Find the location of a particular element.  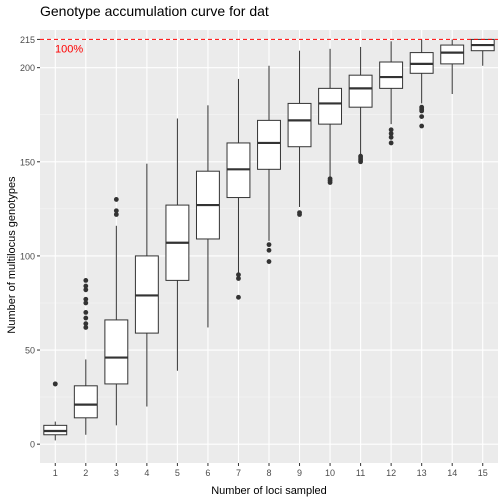

x-tick-label: 8 is located at coordinates (268, 473).